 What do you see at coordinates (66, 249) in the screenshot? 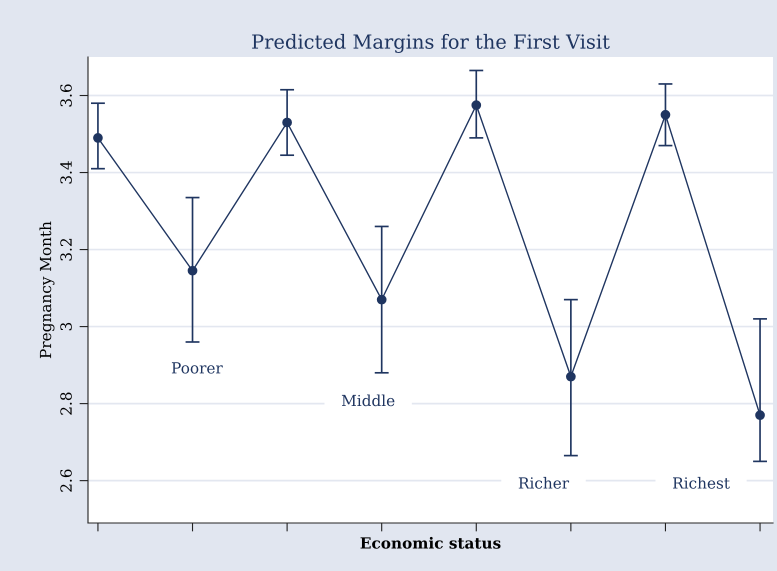
I see `y-tick-label: 3.2` at bounding box center [66, 249].